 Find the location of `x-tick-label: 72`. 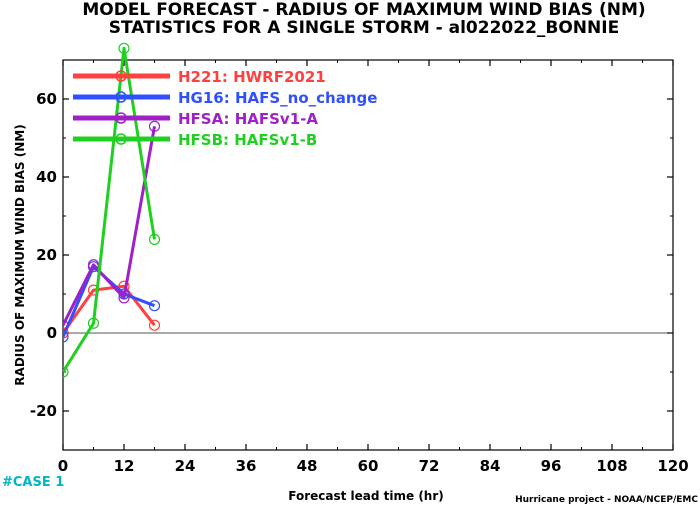

x-tick-label: 72 is located at coordinates (429, 466).